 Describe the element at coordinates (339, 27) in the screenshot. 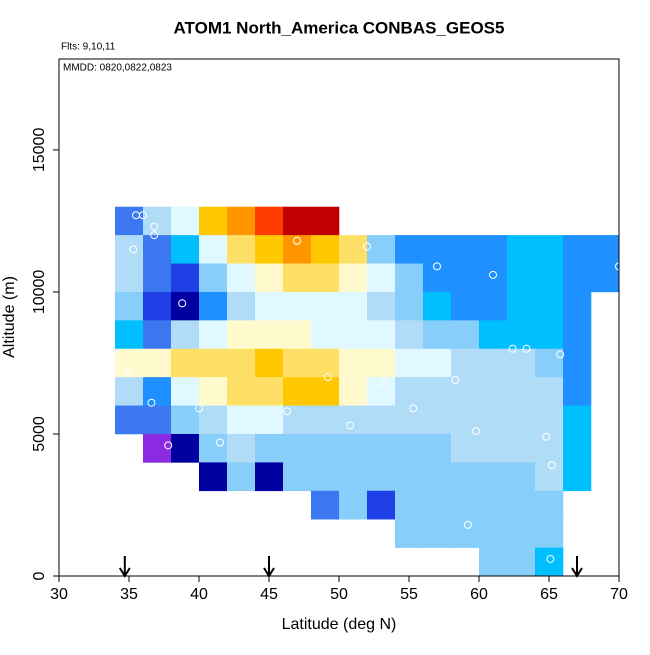

I see `chart-title: ATOM1 North_America CONBAS_GEOS5` at that location.